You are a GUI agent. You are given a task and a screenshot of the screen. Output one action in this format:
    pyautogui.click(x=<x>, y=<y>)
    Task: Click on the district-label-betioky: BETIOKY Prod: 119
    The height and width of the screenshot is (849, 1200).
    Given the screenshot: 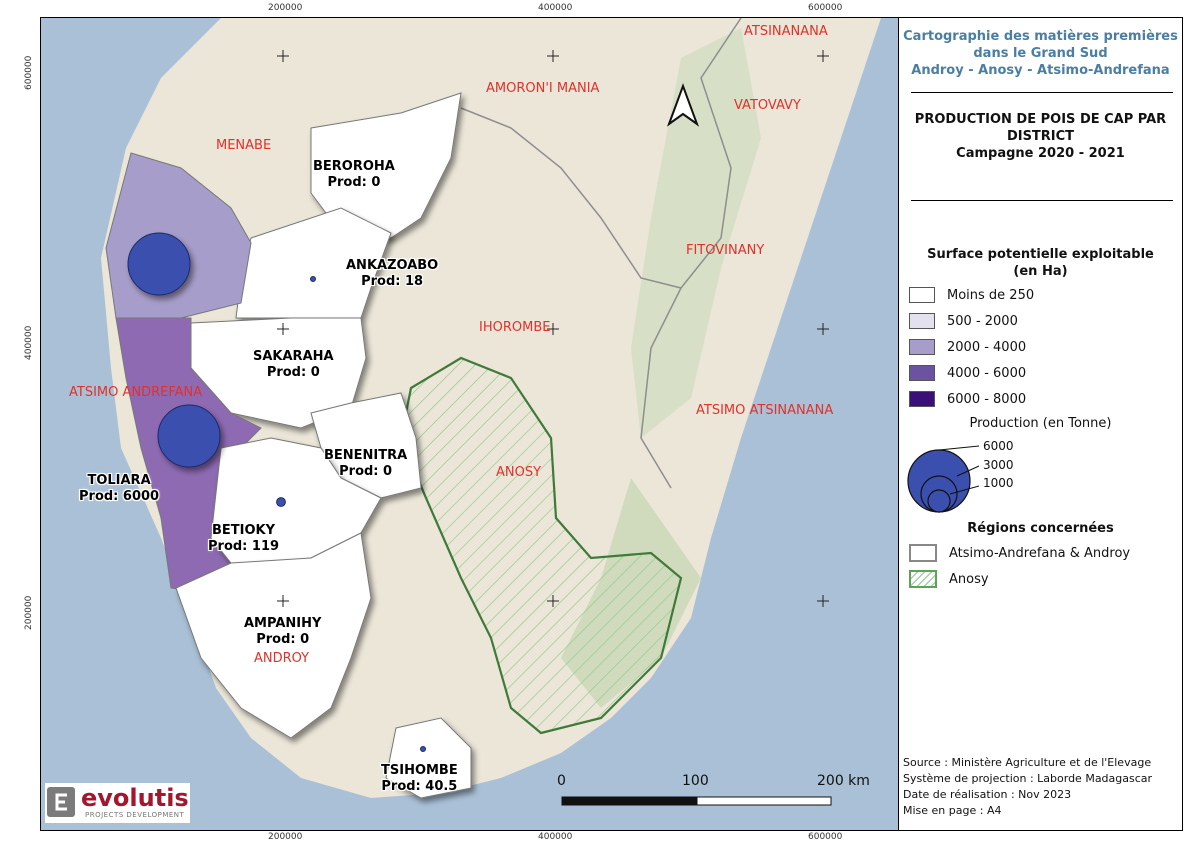 What is the action you would take?
    pyautogui.click(x=243, y=539)
    